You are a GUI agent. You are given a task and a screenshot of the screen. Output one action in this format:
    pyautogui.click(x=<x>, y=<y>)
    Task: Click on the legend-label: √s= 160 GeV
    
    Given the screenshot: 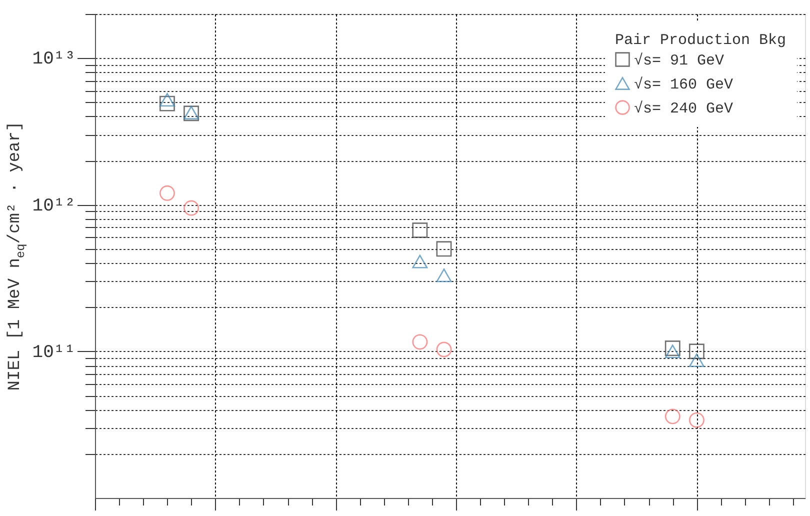 What is the action you would take?
    pyautogui.click(x=684, y=85)
    